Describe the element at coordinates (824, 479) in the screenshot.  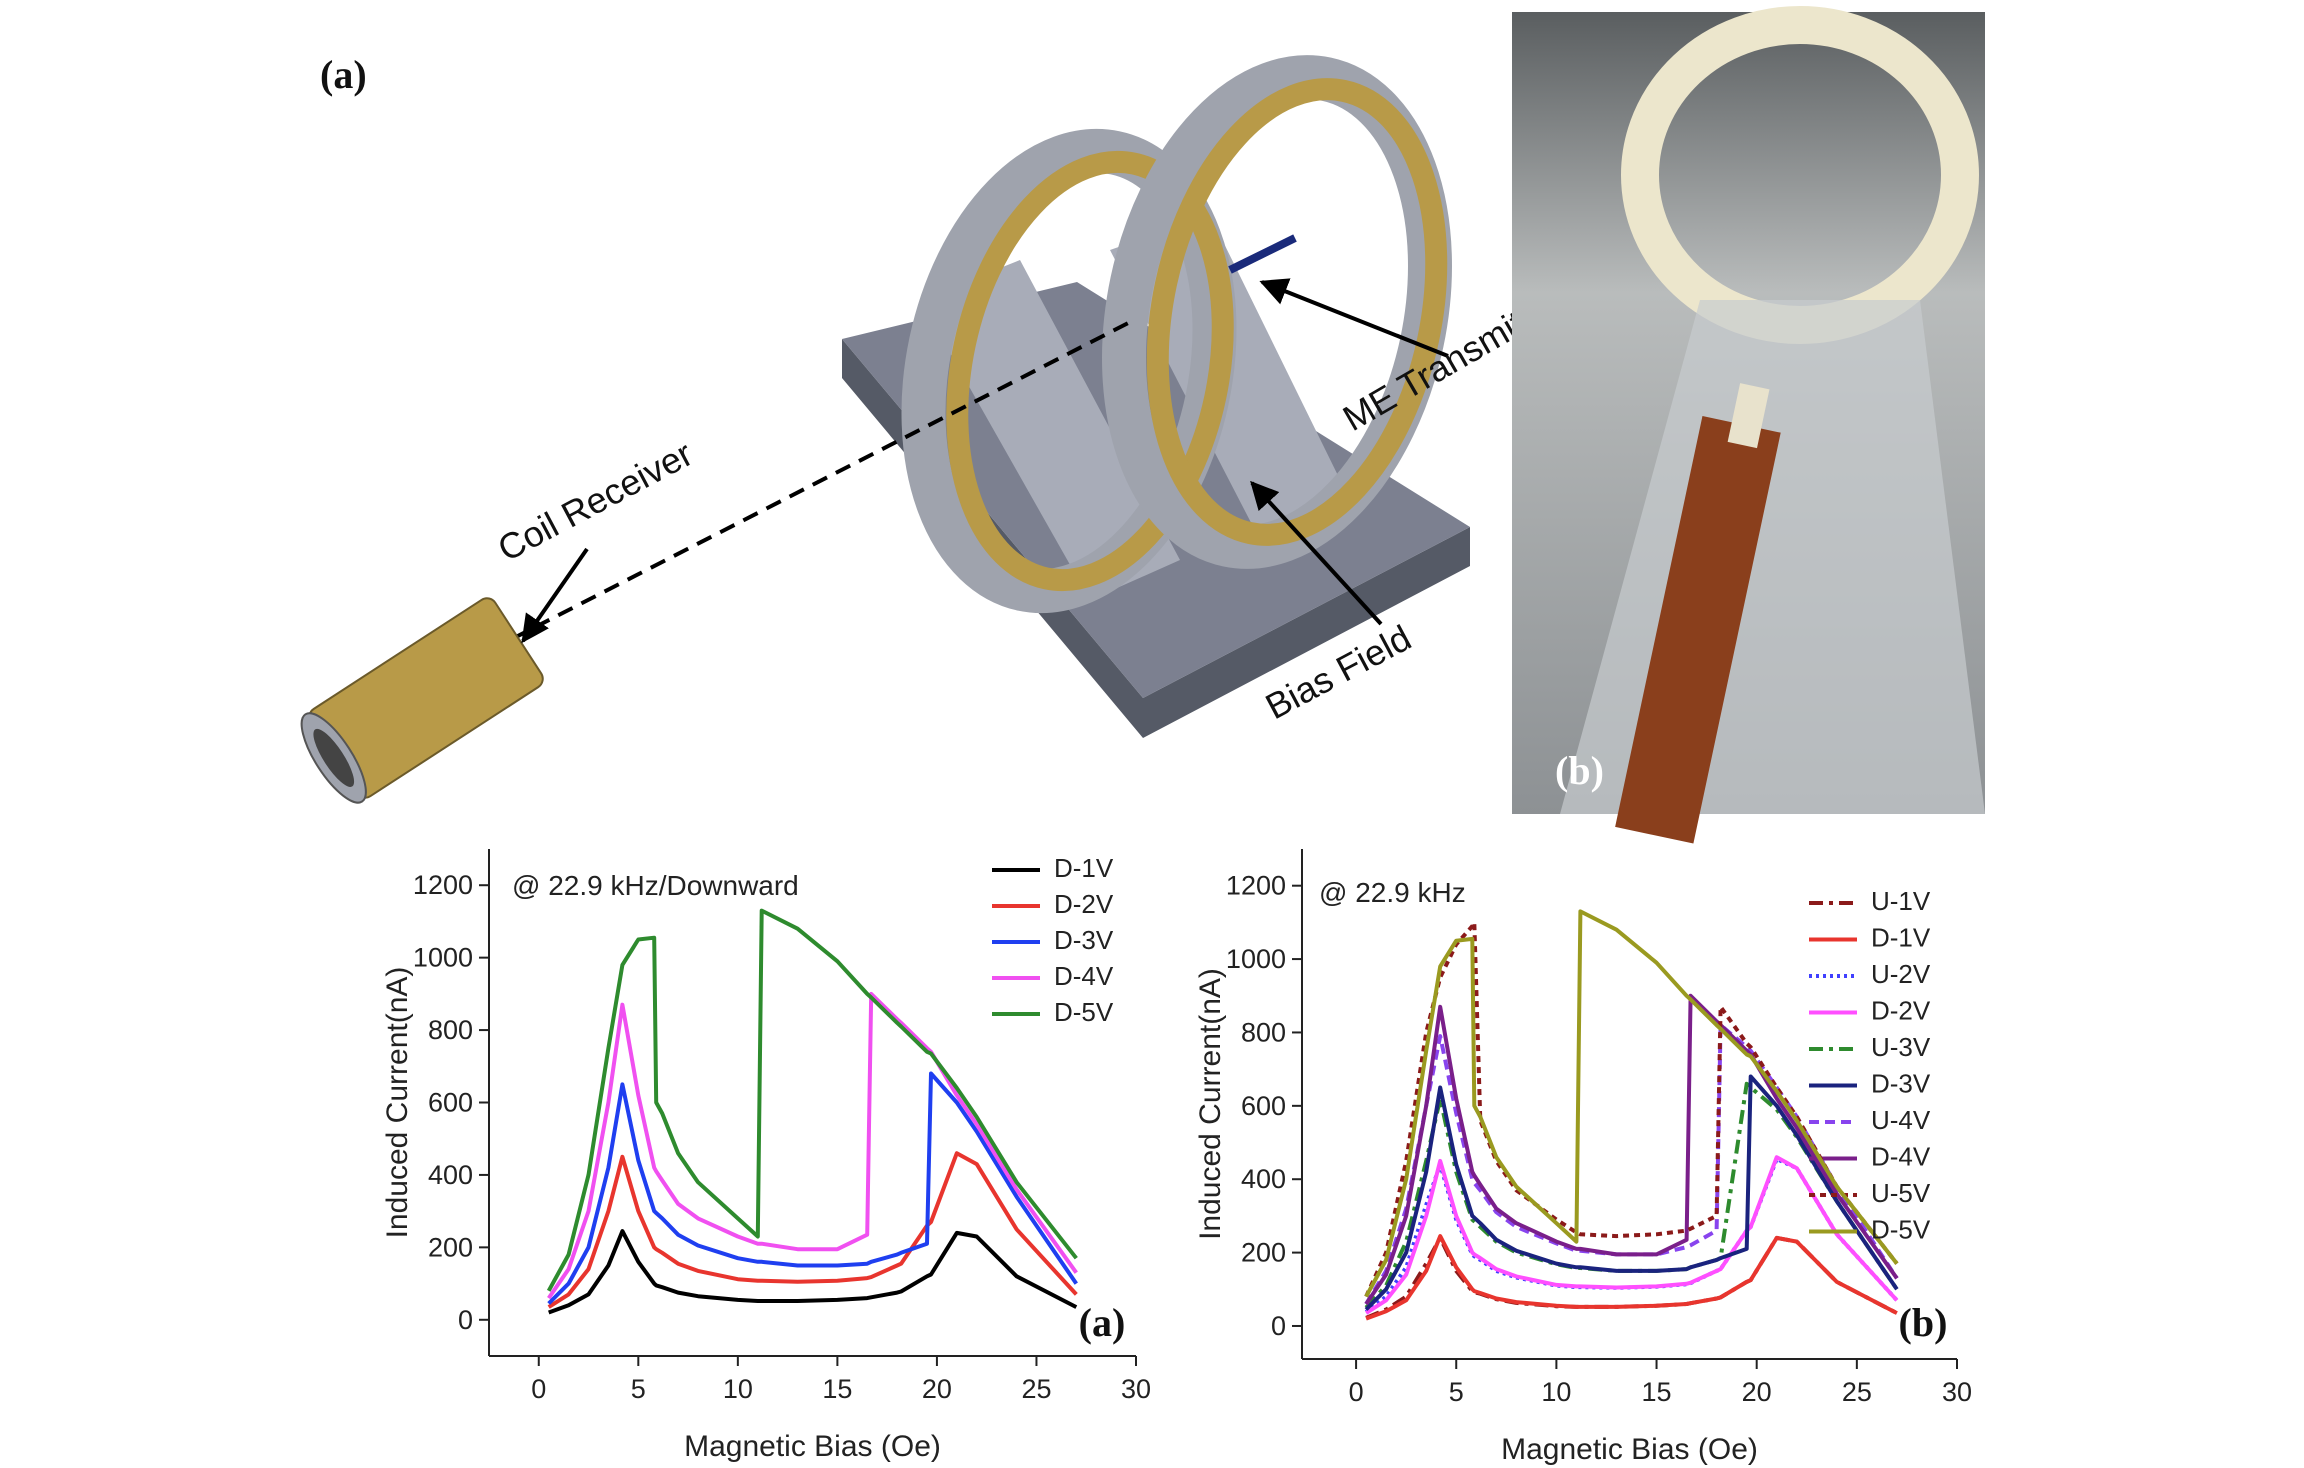
I see `signal-path` at that location.